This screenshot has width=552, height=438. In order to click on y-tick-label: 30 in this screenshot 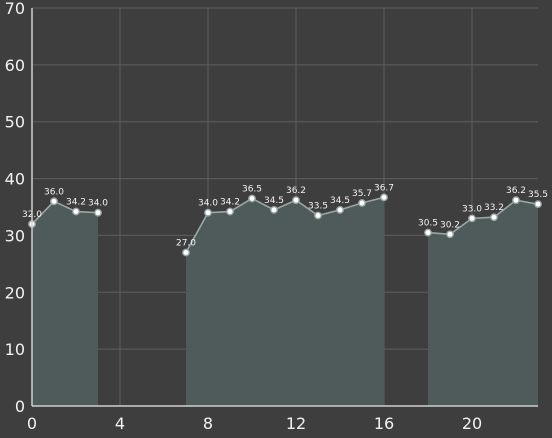, I will do `click(15, 235)`.